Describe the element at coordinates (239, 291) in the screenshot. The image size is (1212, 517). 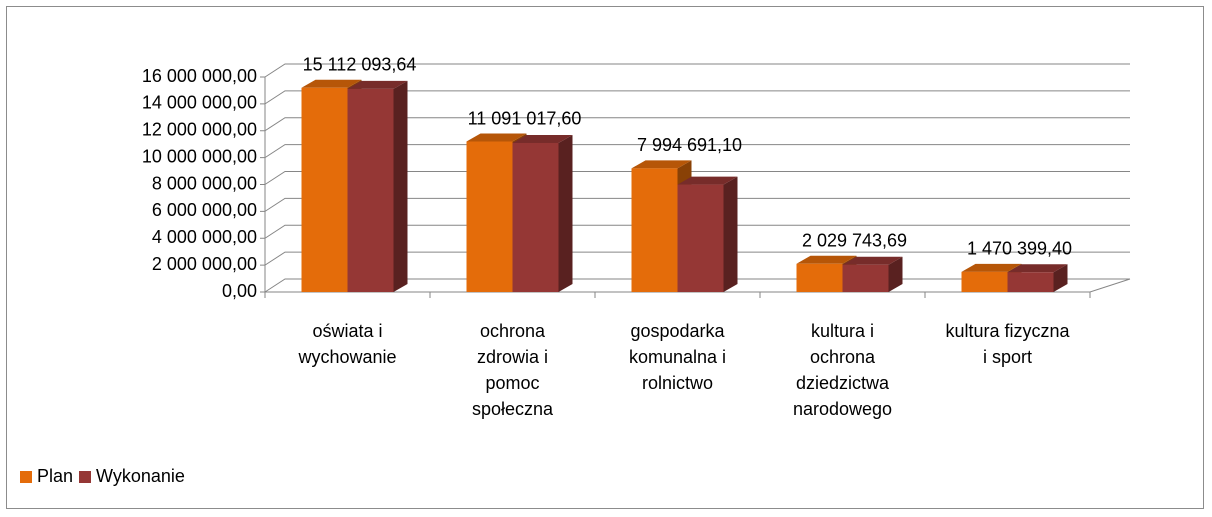
I see `y-tick-label: 0,00` at that location.